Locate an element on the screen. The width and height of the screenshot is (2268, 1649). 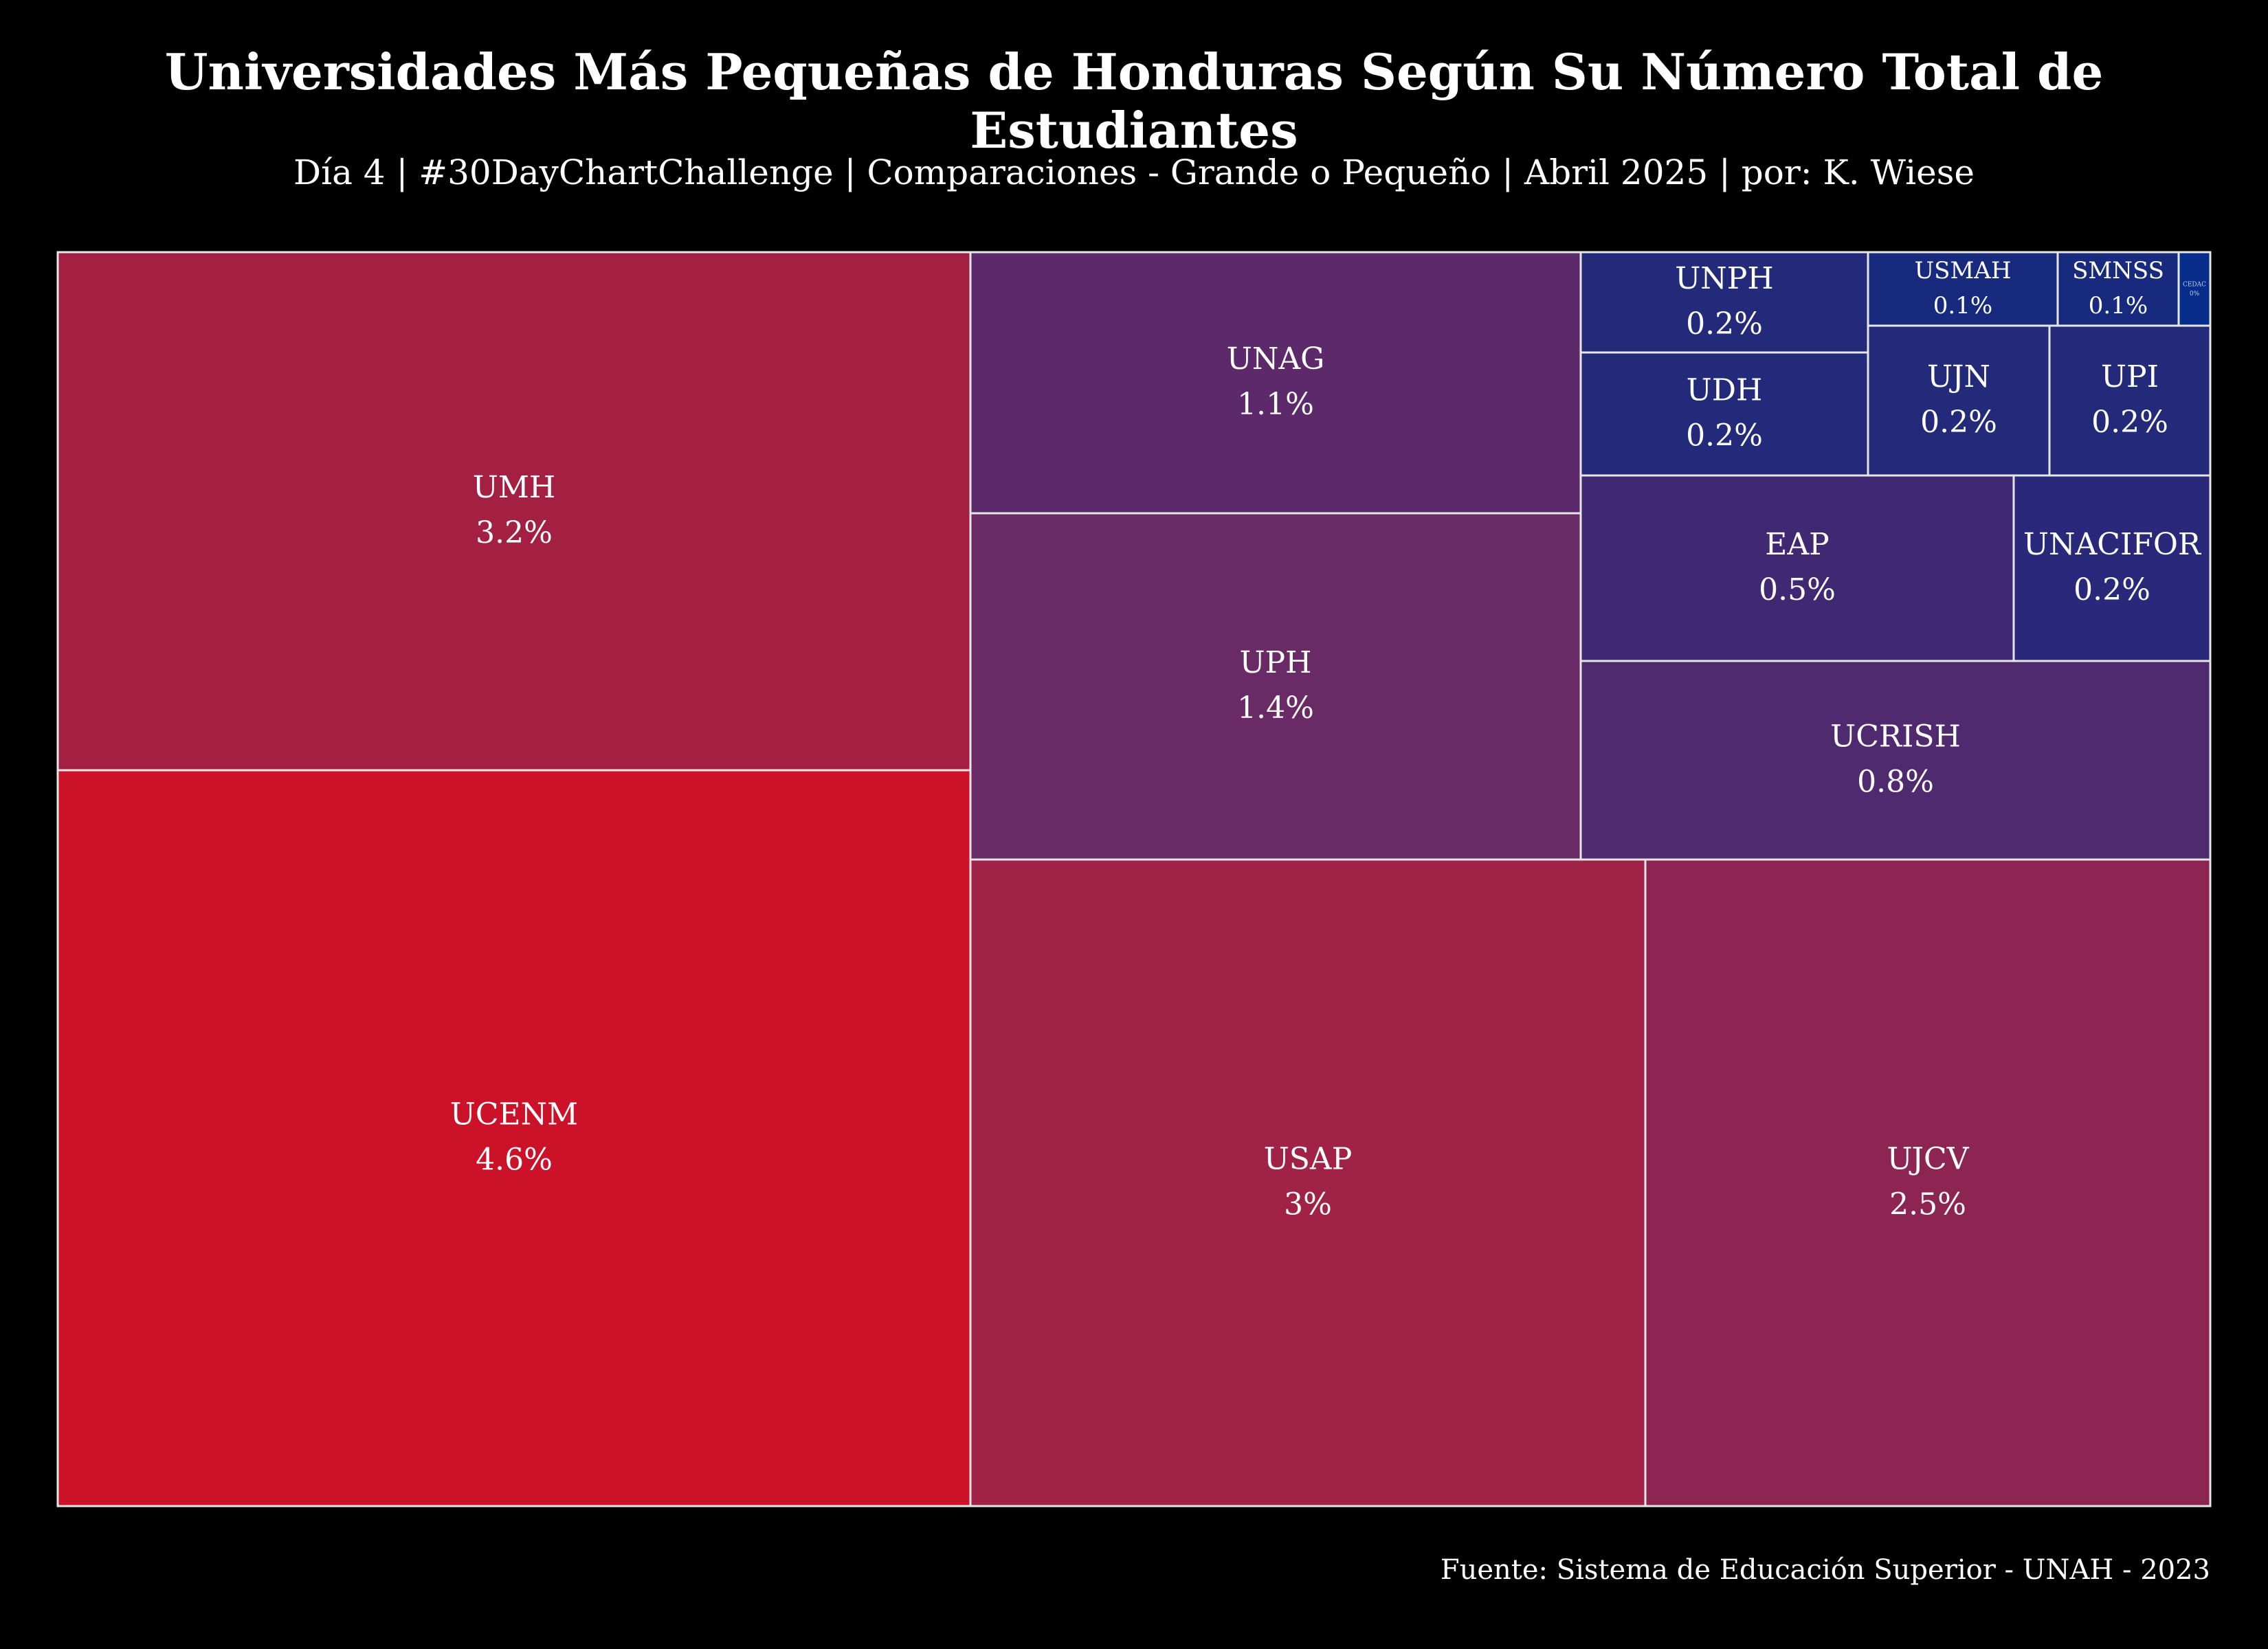
tile-name-label: UPH is located at coordinates (1275, 662).